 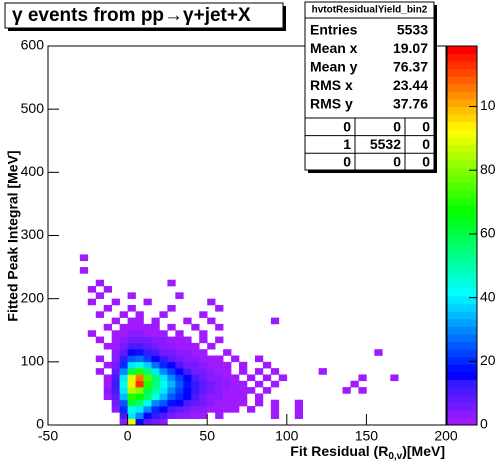 What do you see at coordinates (410, 103) in the screenshot?
I see `stats-value: 37.76` at bounding box center [410, 103].